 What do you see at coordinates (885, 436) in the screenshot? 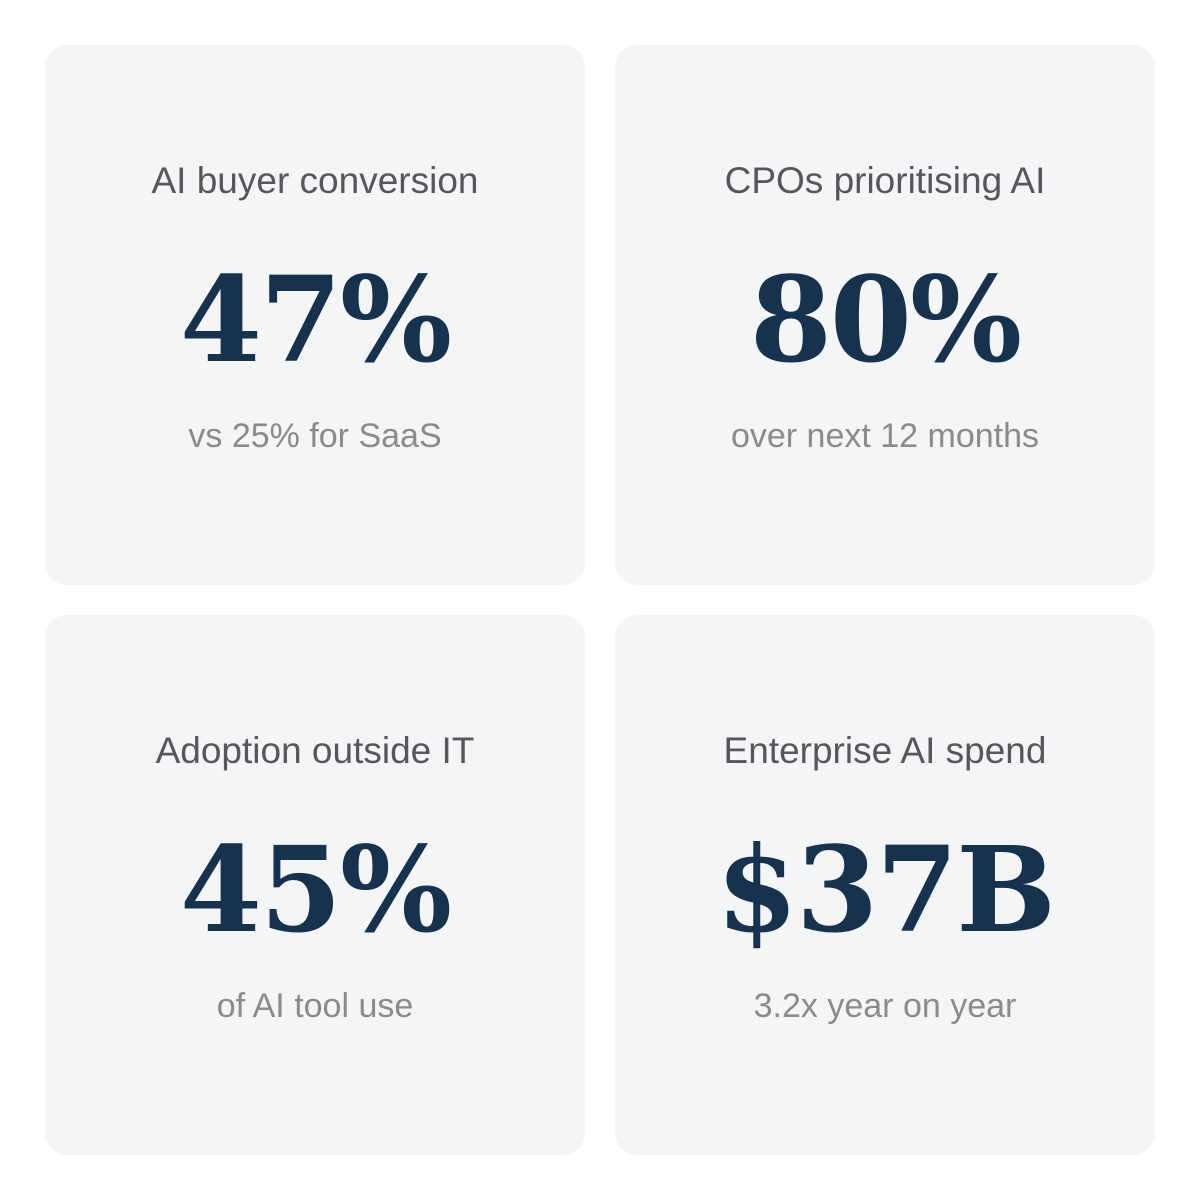
I see `stat-caption: over next 12 months` at bounding box center [885, 436].